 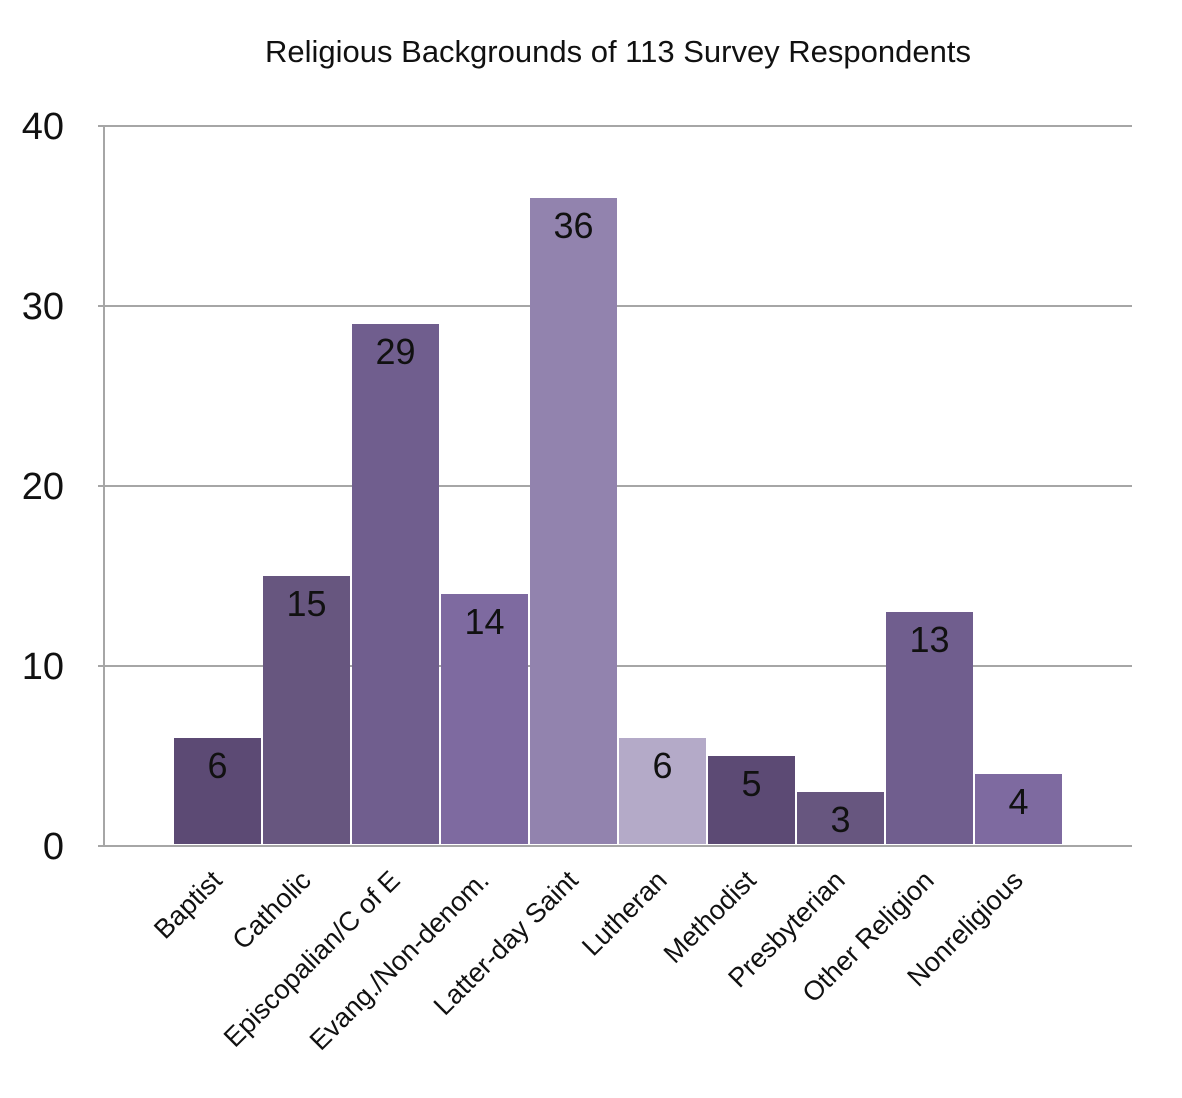 I want to click on x-tick-label: Baptist, so click(x=188, y=905).